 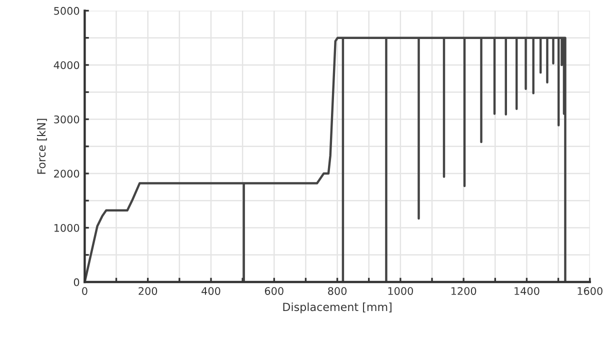 What do you see at coordinates (527, 291) in the screenshot?
I see `x-tick-label: 1400` at bounding box center [527, 291].